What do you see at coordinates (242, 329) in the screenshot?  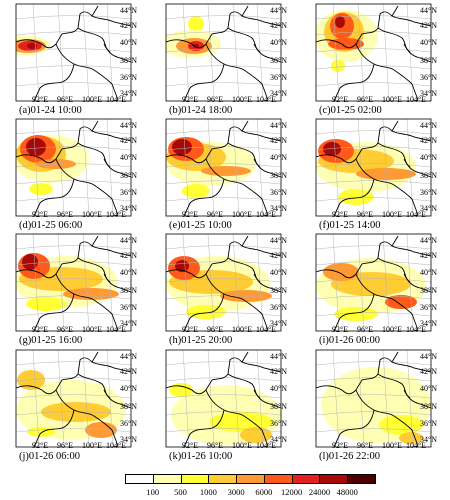 I see `longitude-label: 100°E` at bounding box center [242, 329].